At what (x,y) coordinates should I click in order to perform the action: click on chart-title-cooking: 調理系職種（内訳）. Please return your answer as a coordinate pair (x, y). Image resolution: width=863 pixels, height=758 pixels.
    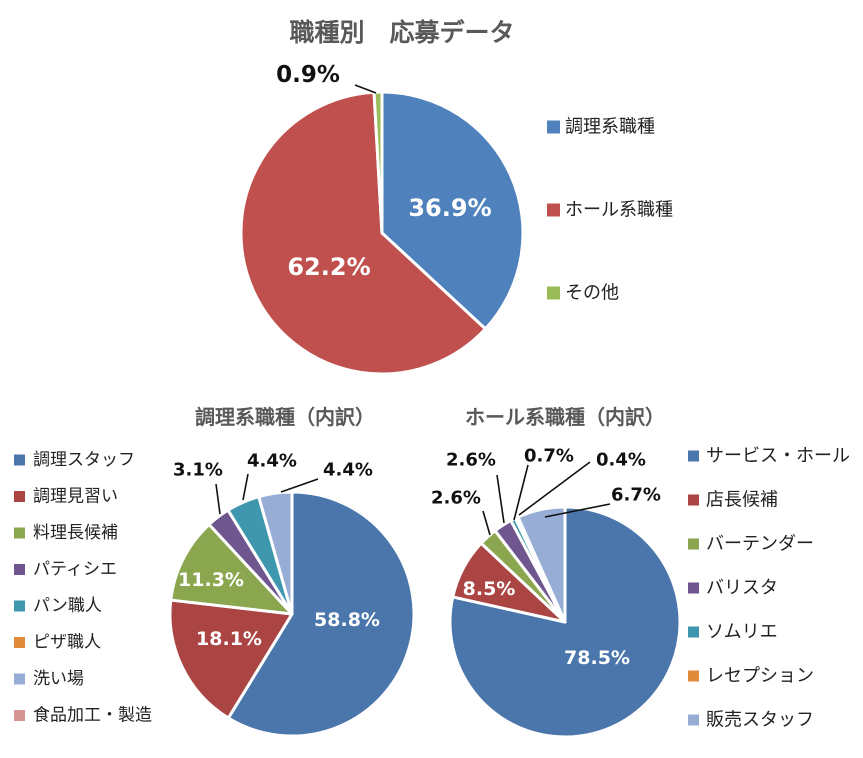
    Looking at the image, I should click on (285, 417).